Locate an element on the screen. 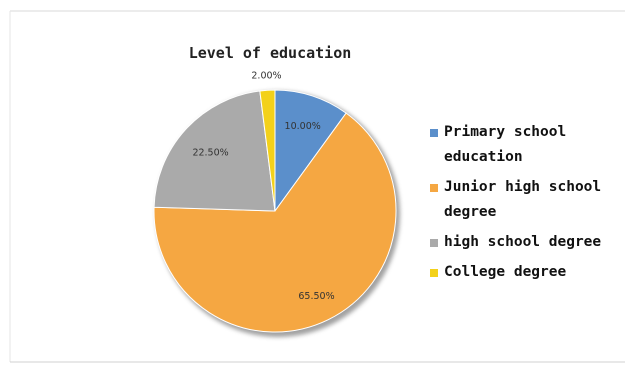 This screenshot has width=632, height=369. legend-label: Primary school education is located at coordinates (505, 144).